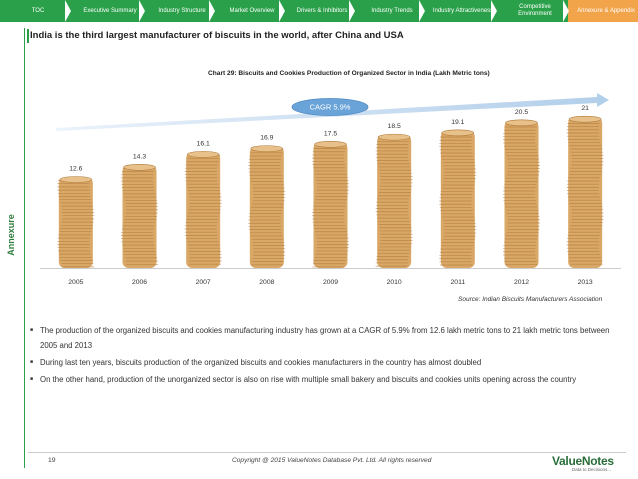  I want to click on bar-2010, so click(394, 200).